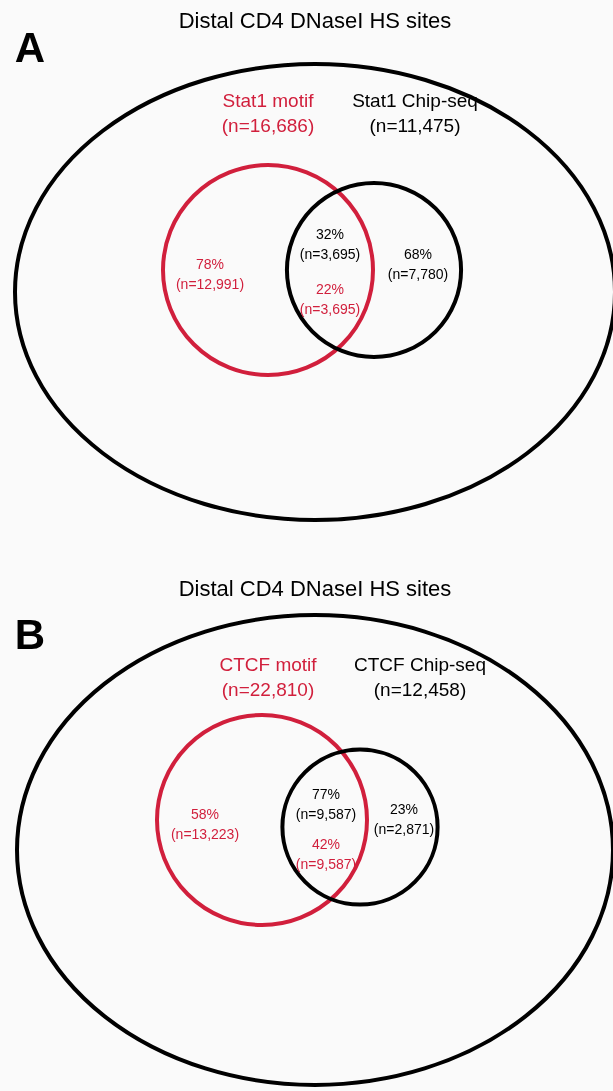 Image resolution: width=613 pixels, height=1091 pixels. I want to click on category-label: CTCF Chip-seq, so click(420, 665).